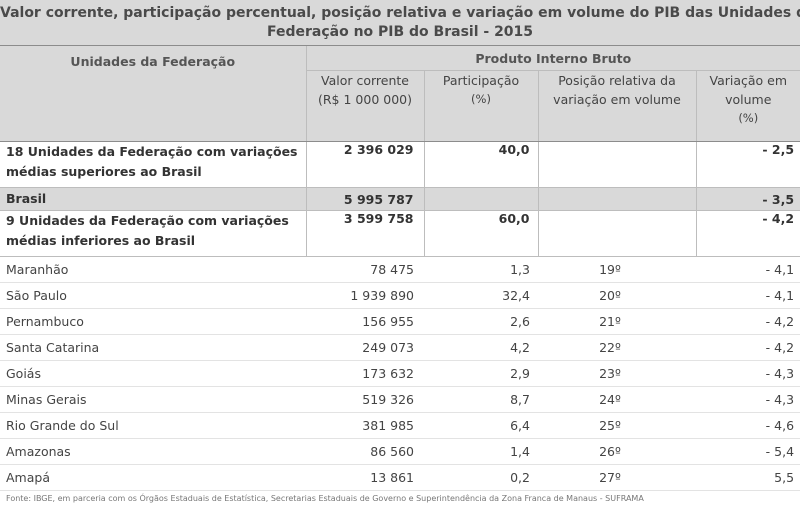 The height and width of the screenshot is (519, 800). I want to click on row-valor: 249 073, so click(365, 347).